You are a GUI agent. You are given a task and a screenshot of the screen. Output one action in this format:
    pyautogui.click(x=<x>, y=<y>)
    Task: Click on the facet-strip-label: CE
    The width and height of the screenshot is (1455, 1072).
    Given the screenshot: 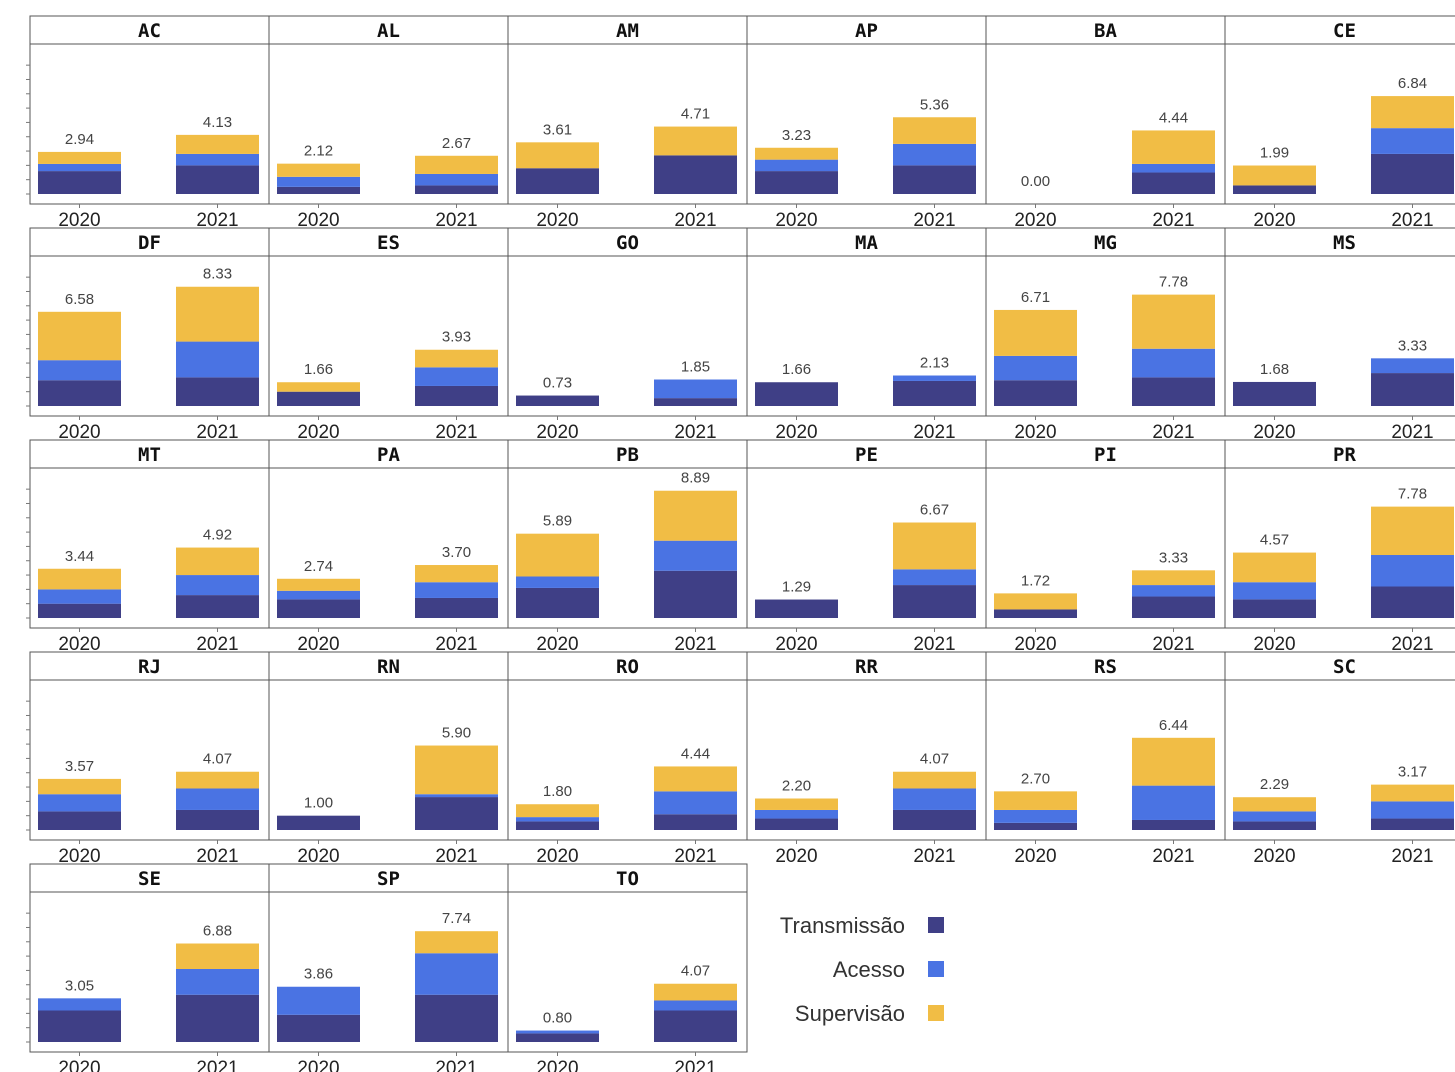 What is the action you would take?
    pyautogui.click(x=1344, y=31)
    